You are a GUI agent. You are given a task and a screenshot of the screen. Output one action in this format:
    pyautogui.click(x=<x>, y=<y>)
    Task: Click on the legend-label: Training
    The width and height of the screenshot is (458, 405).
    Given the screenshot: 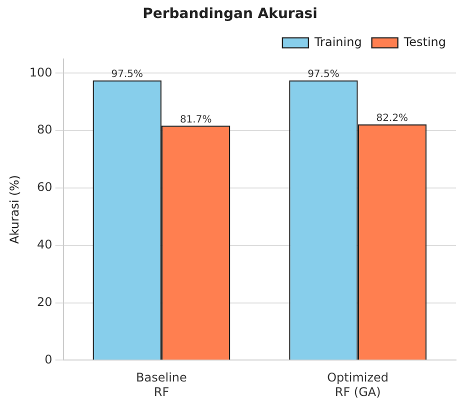 What is the action you would take?
    pyautogui.click(x=337, y=41)
    